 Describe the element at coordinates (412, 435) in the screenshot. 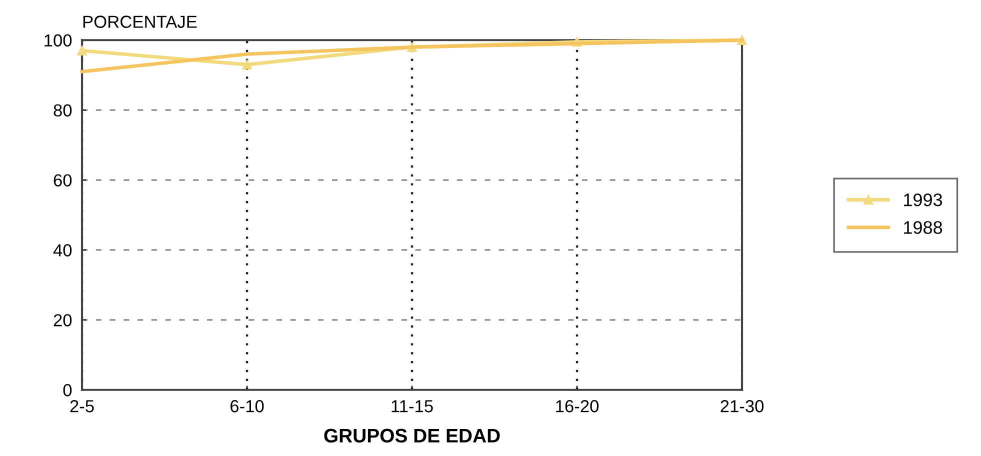

I see `x-axis-title: GRUPOS DE EDAD` at that location.